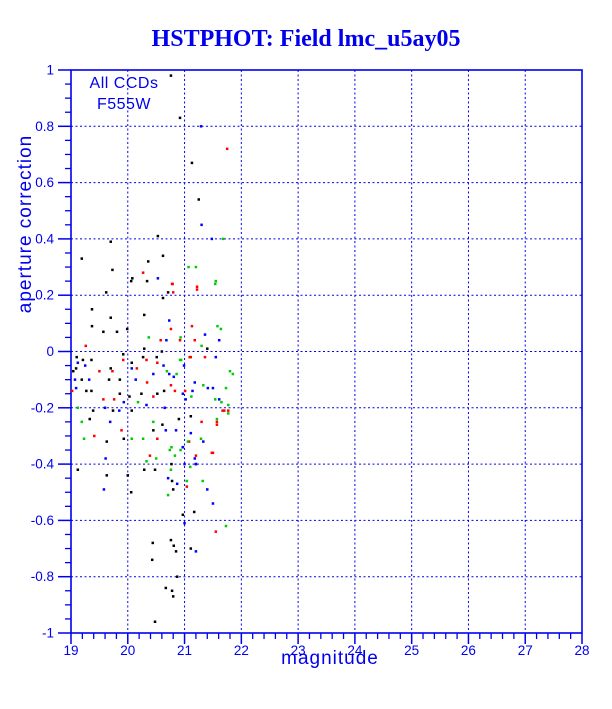 Image resolution: width=612 pixels, height=709 pixels. I want to click on y-tick-label: 0.6, so click(44, 182).